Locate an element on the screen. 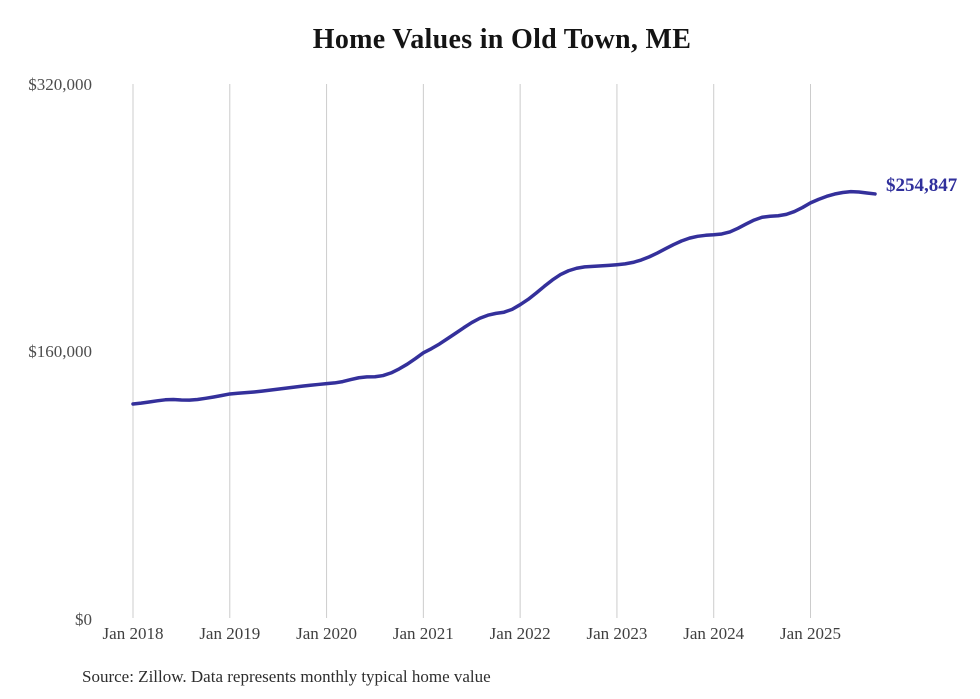  y-axis-tick-0: $0 is located at coordinates (83, 619).